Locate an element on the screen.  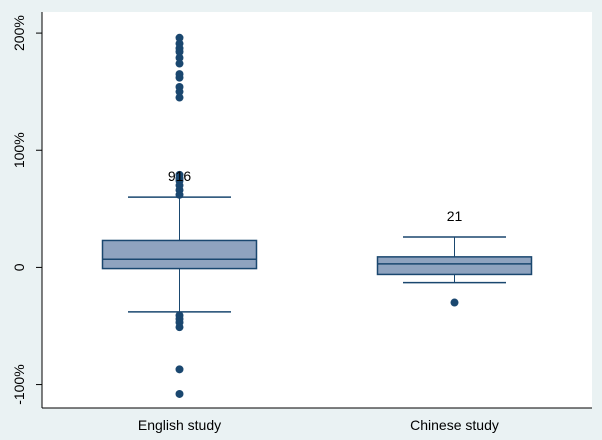
y-tick-label: 100% is located at coordinates (19, 150).